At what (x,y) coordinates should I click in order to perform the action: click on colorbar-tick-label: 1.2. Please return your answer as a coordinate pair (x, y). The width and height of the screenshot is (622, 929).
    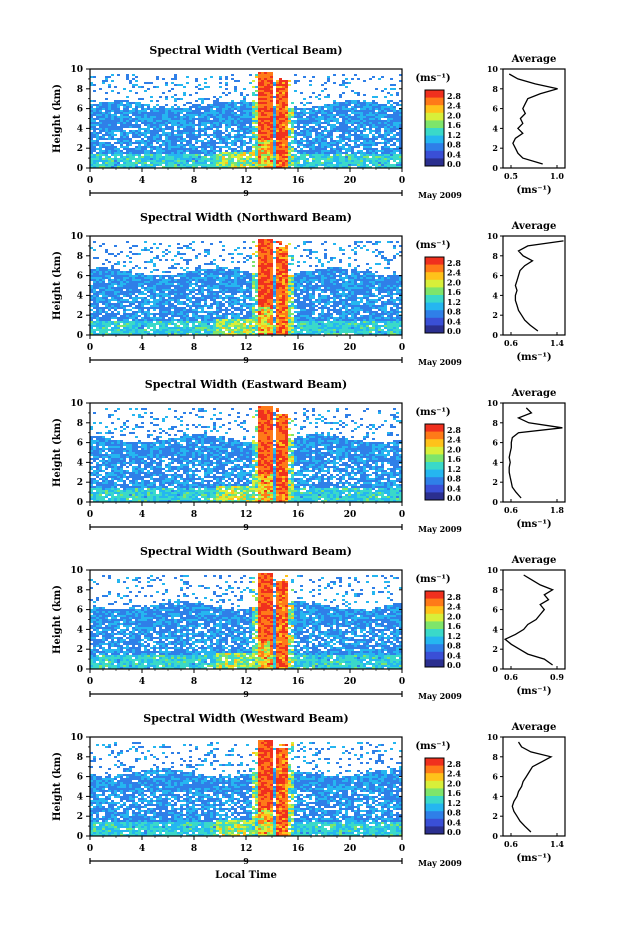
    Looking at the image, I should click on (454, 135).